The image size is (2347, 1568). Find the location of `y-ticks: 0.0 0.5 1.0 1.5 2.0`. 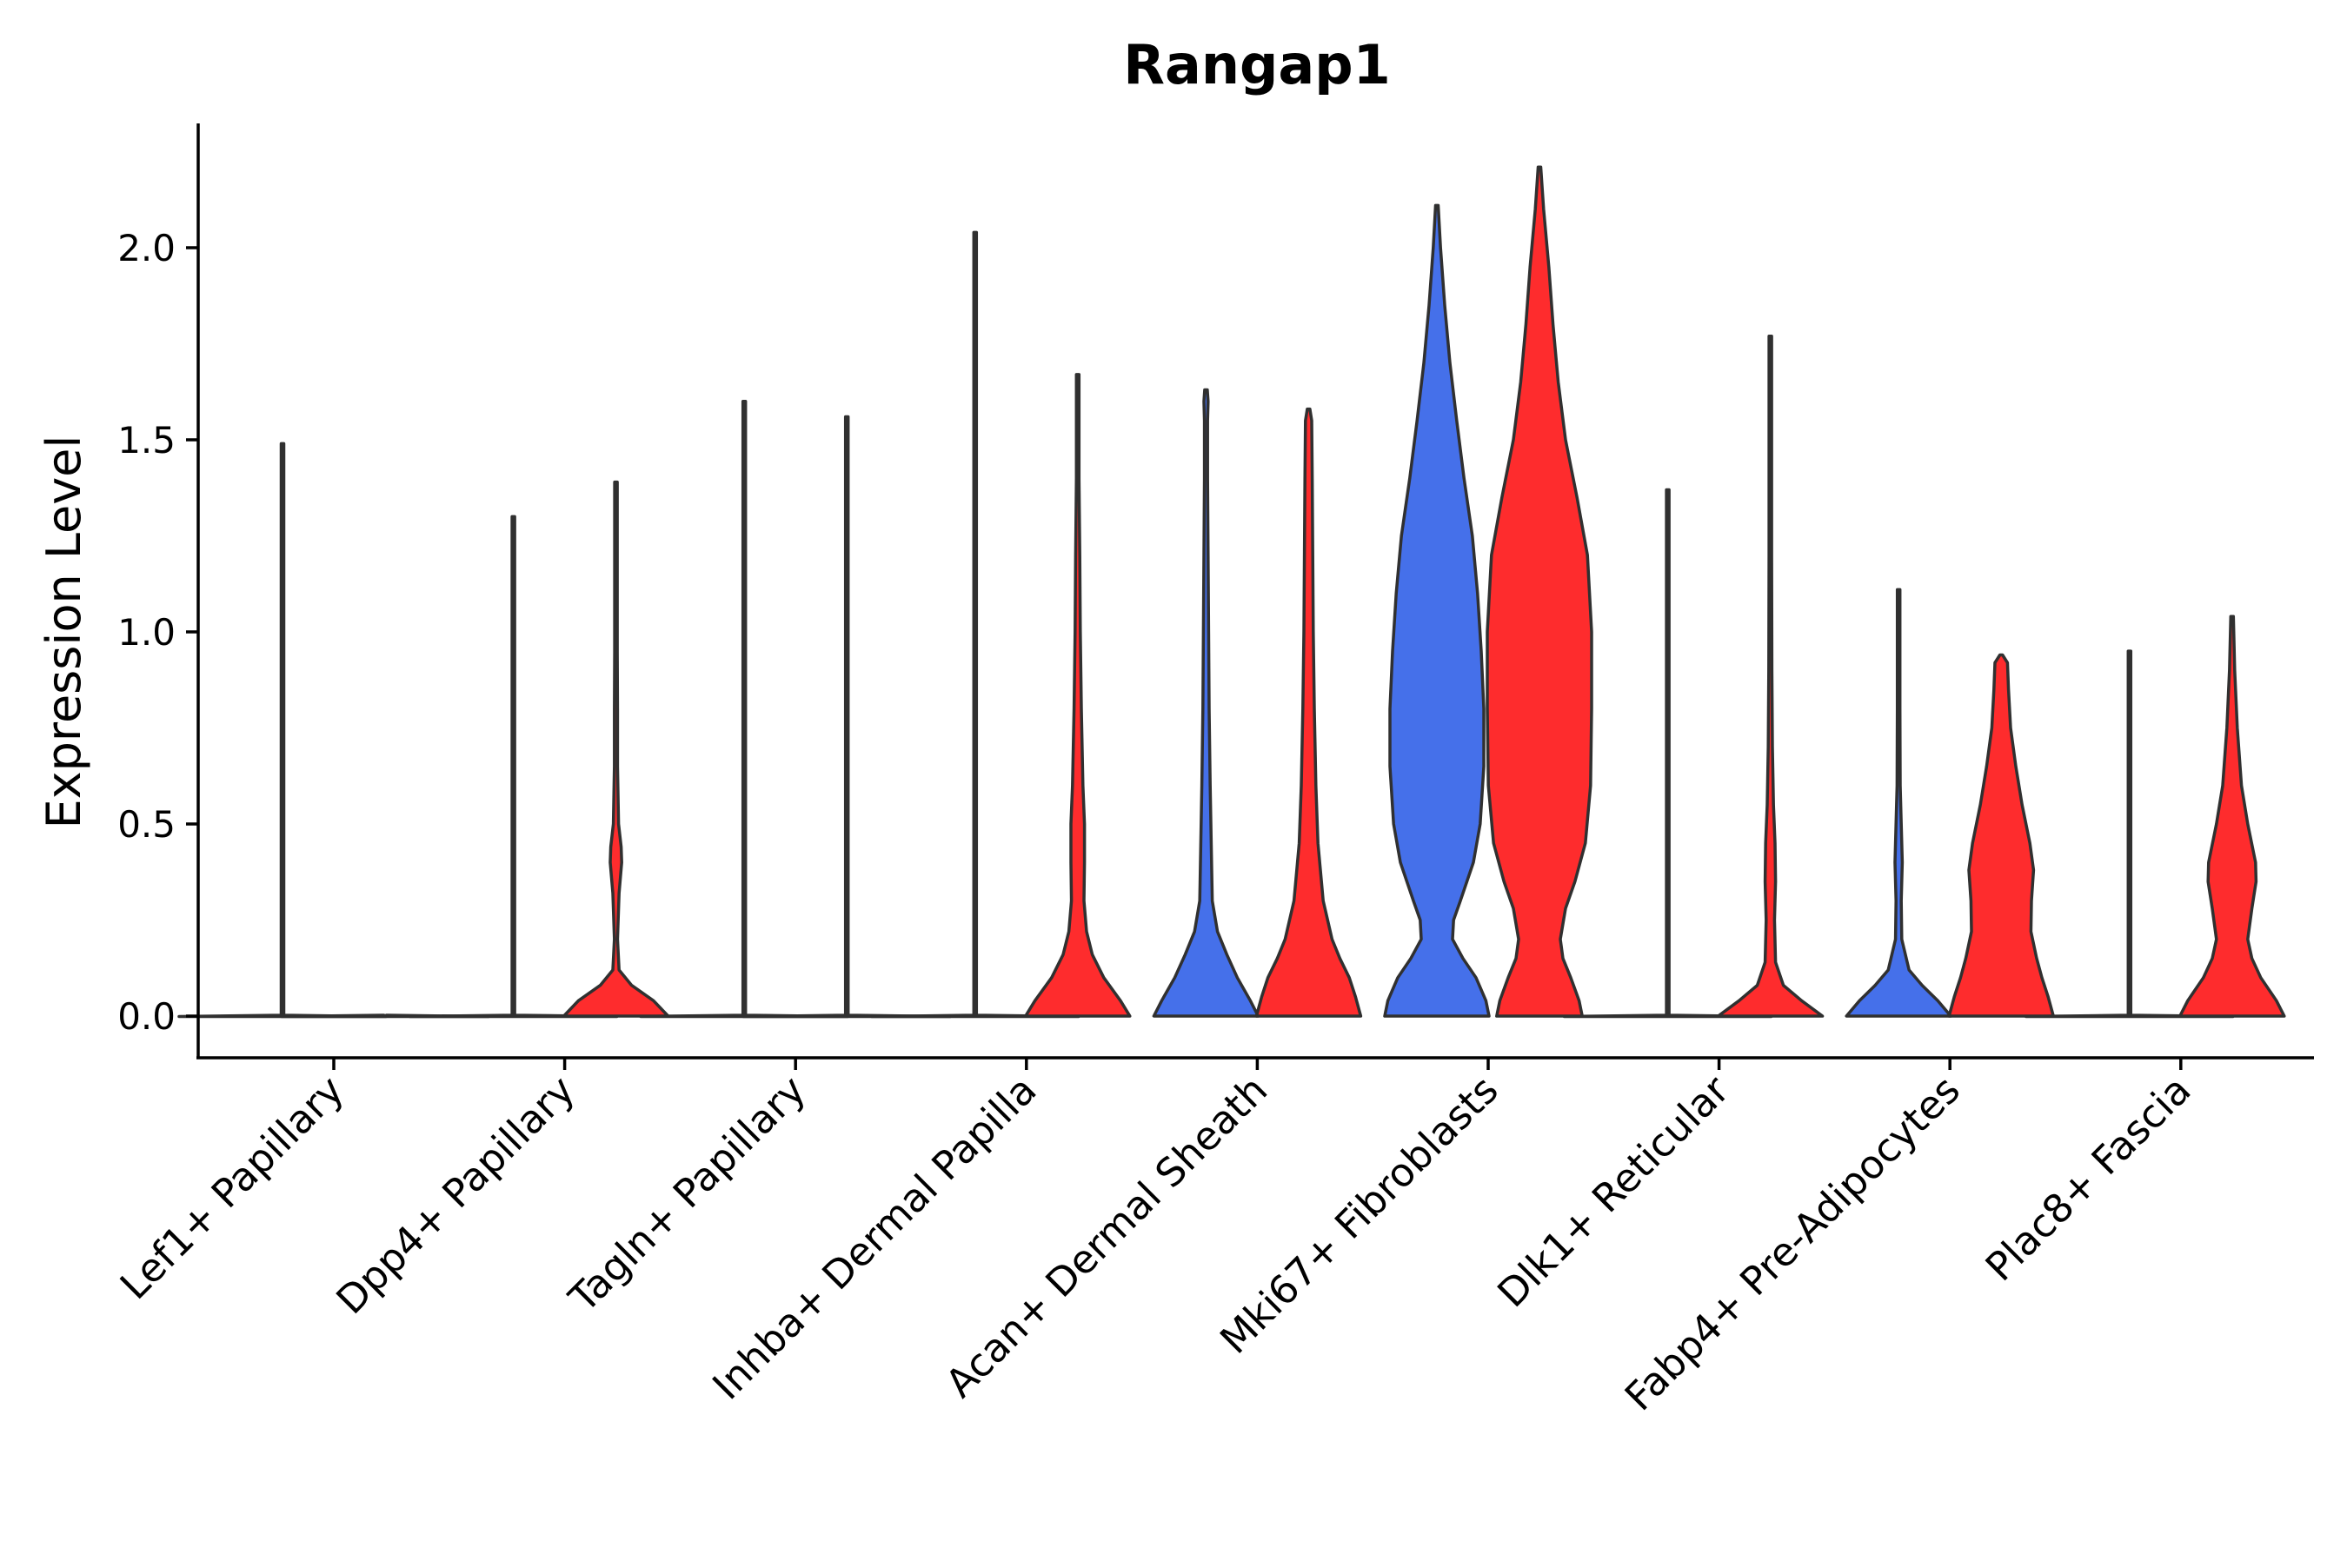

y-ticks: 0.0 0.5 1.0 1.5 2.0 is located at coordinates (157, 632).